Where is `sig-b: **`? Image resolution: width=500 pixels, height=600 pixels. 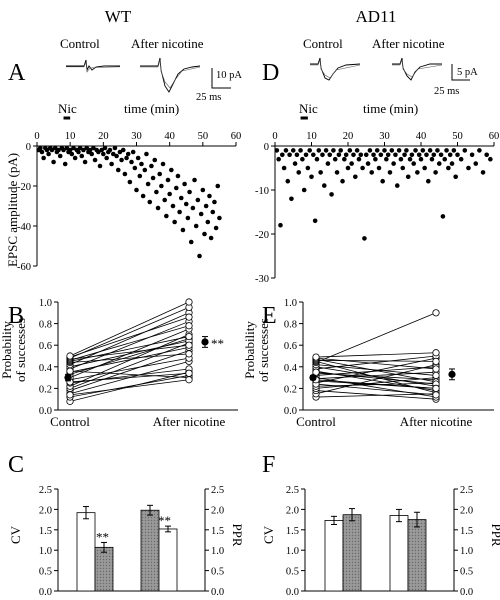
sig-b: ** is located at coordinates (217, 343).